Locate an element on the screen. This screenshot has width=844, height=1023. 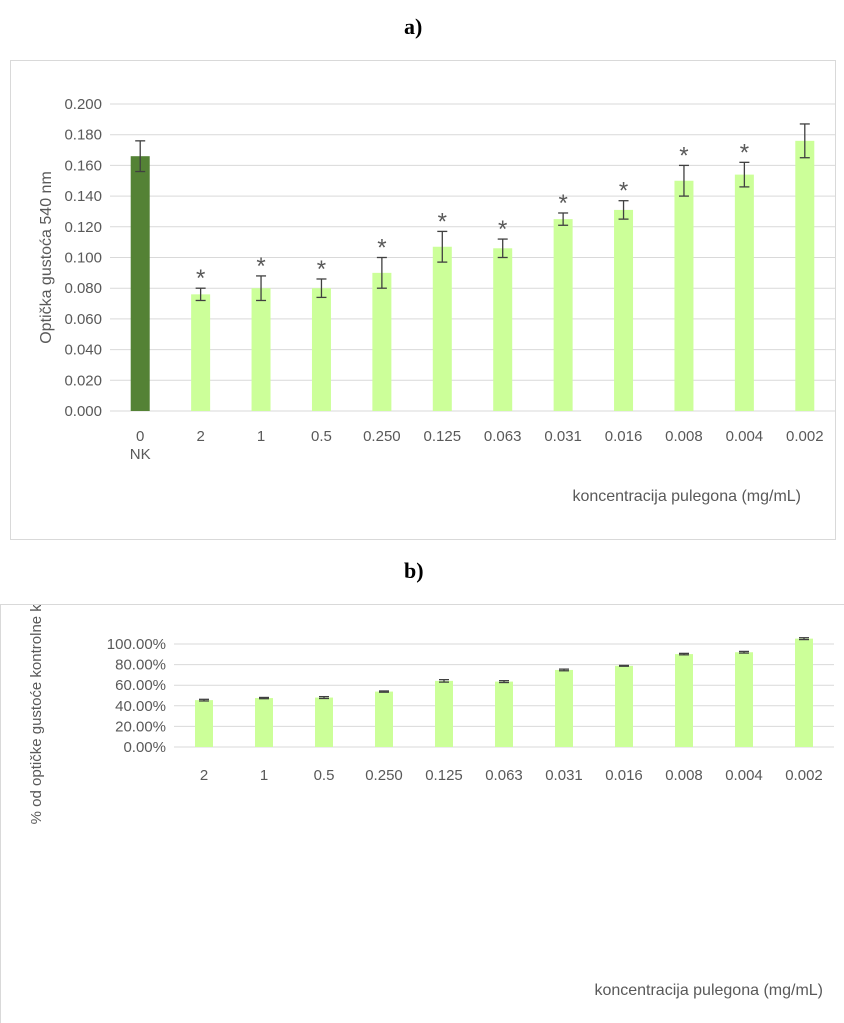
chart-b-x-tick-label: 0.004 is located at coordinates (744, 775).